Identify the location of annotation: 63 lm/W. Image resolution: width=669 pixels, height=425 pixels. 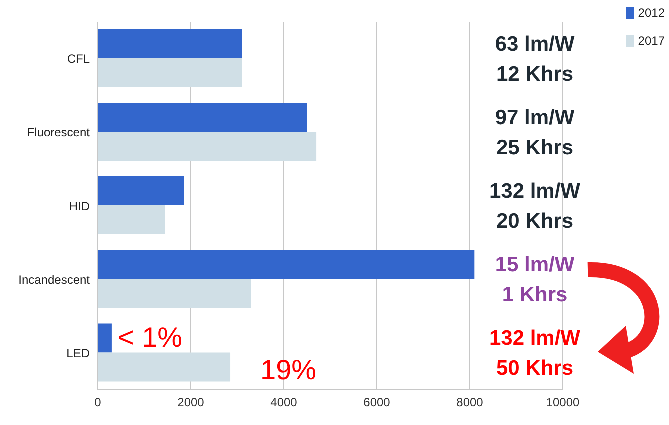
(535, 44).